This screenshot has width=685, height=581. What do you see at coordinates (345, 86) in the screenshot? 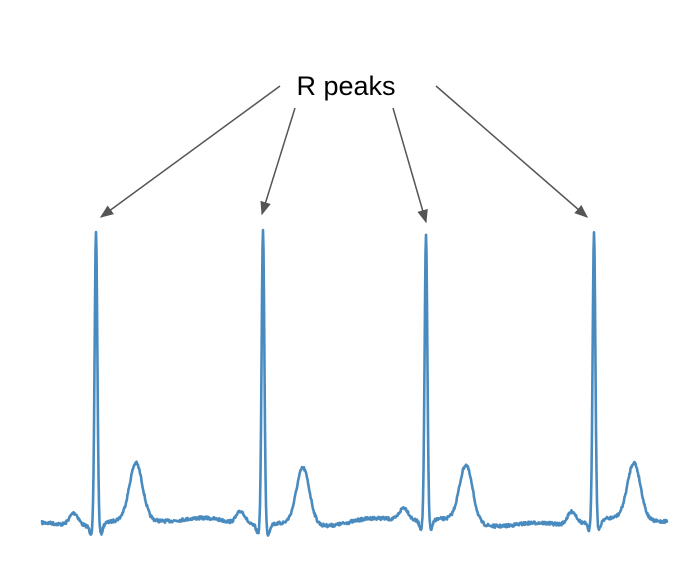
I see `r-peaks-label: R peaks` at bounding box center [345, 86].